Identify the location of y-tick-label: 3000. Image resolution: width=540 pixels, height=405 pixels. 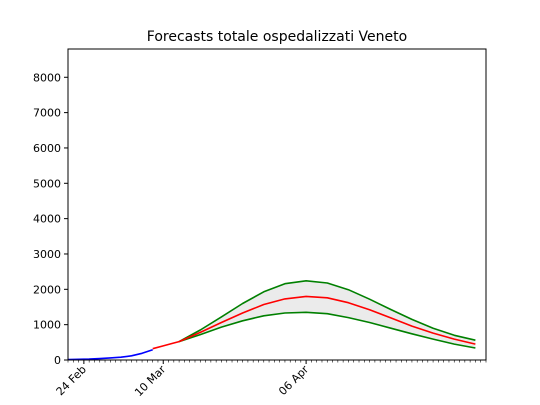
(47, 254).